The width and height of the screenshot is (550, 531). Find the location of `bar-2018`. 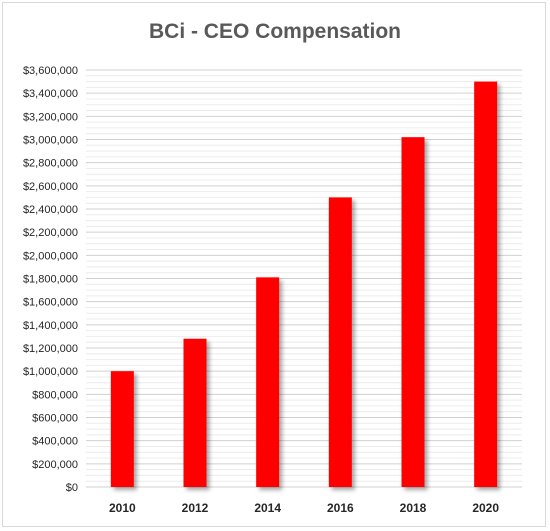

bar-2018 is located at coordinates (413, 312).